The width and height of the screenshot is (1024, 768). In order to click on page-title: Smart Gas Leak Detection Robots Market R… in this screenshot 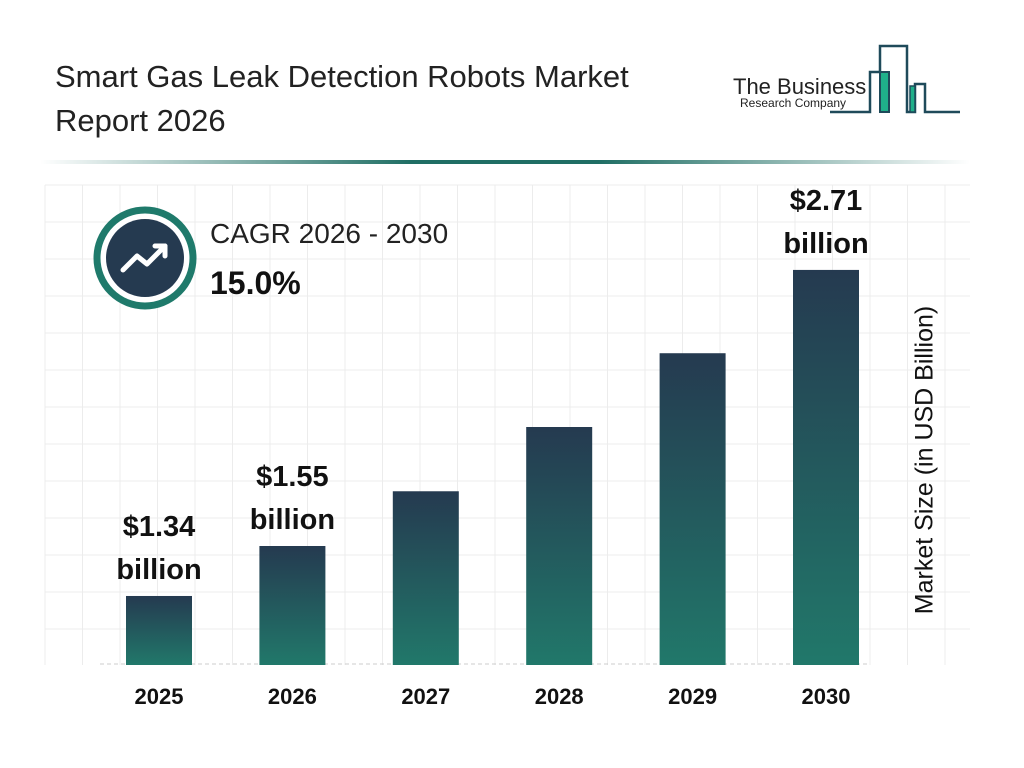, I will do `click(342, 98)`.